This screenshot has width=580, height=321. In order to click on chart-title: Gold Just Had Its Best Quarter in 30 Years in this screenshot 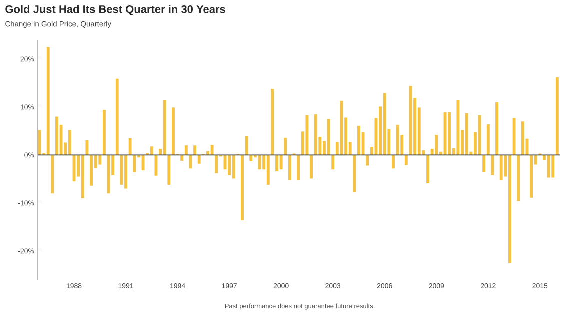, I will do `click(116, 10)`.